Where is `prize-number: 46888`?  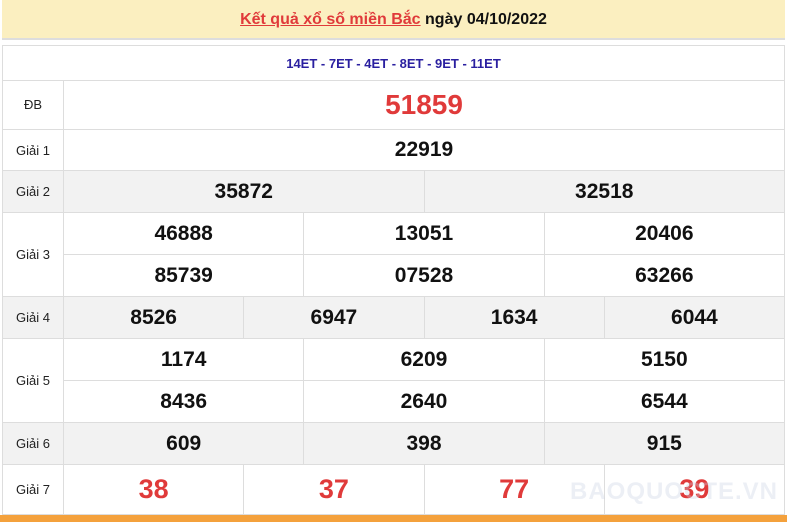
prize-number: 46888 is located at coordinates (184, 233).